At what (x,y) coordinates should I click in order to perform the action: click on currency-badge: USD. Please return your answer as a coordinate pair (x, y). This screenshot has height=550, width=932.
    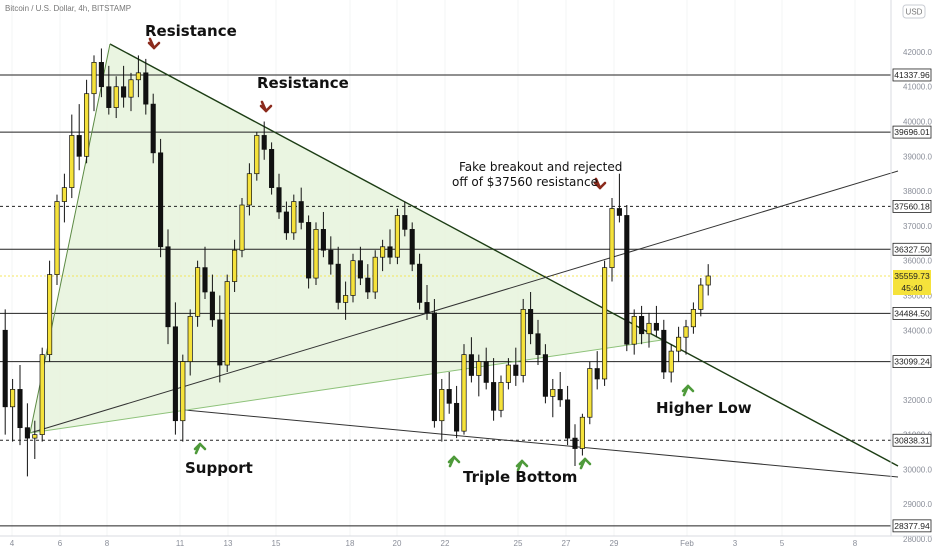
    Looking at the image, I should click on (914, 11).